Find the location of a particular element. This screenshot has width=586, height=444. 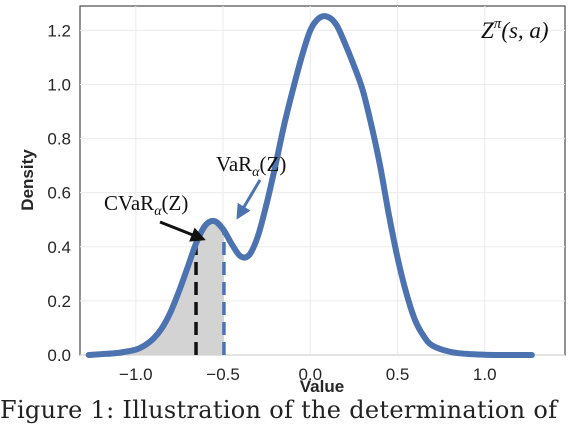

y-tick-label: 1.2 is located at coordinates (59, 30).